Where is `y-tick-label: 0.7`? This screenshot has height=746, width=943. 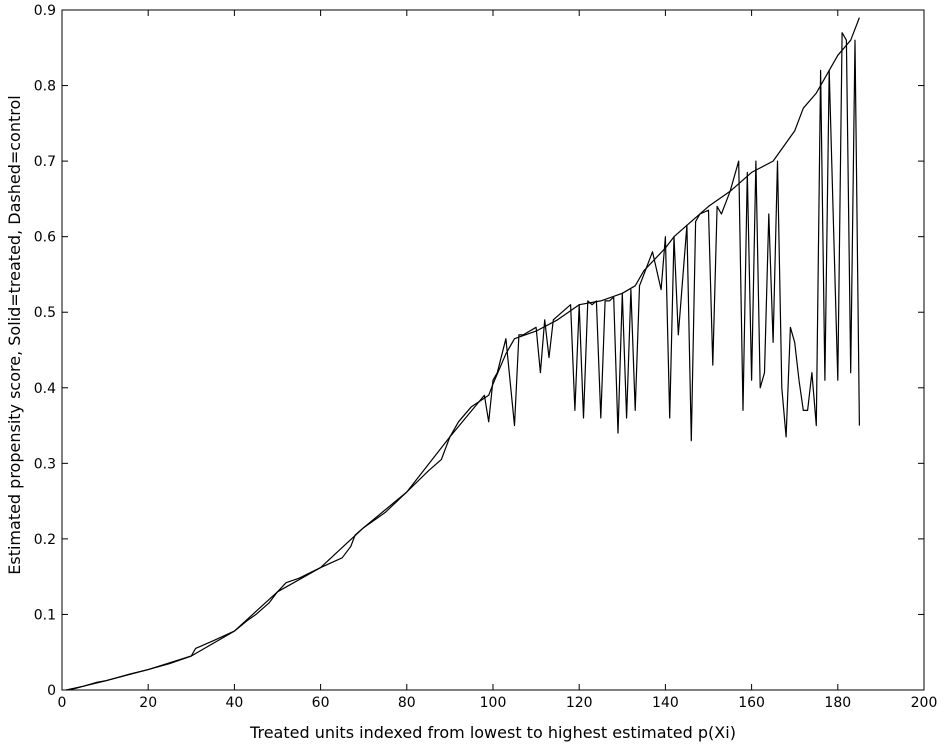 y-tick-label: 0.7 is located at coordinates (45, 162).